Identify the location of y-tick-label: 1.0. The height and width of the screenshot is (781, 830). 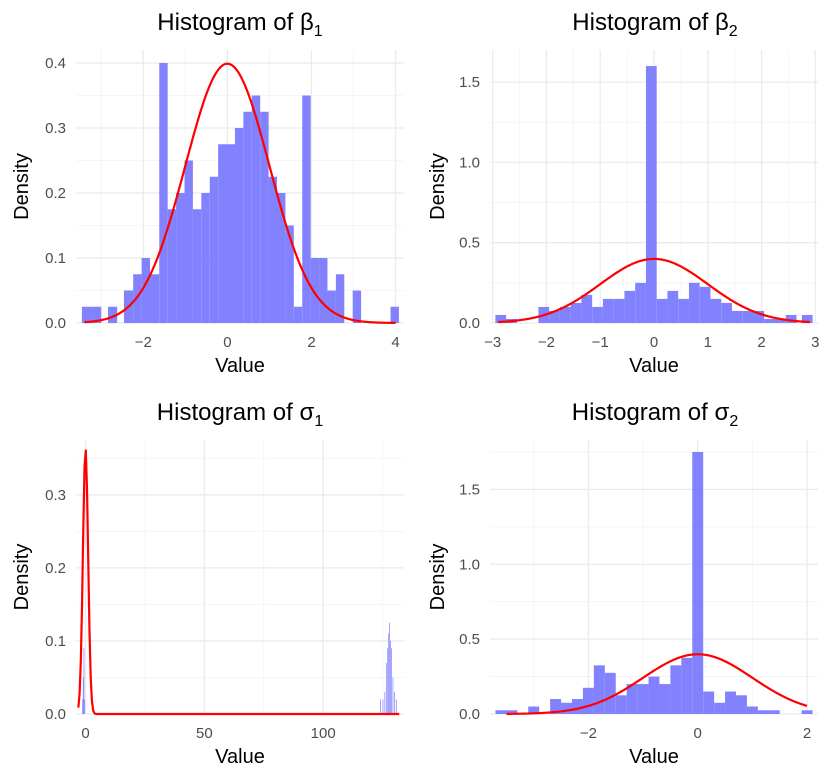
(469, 162).